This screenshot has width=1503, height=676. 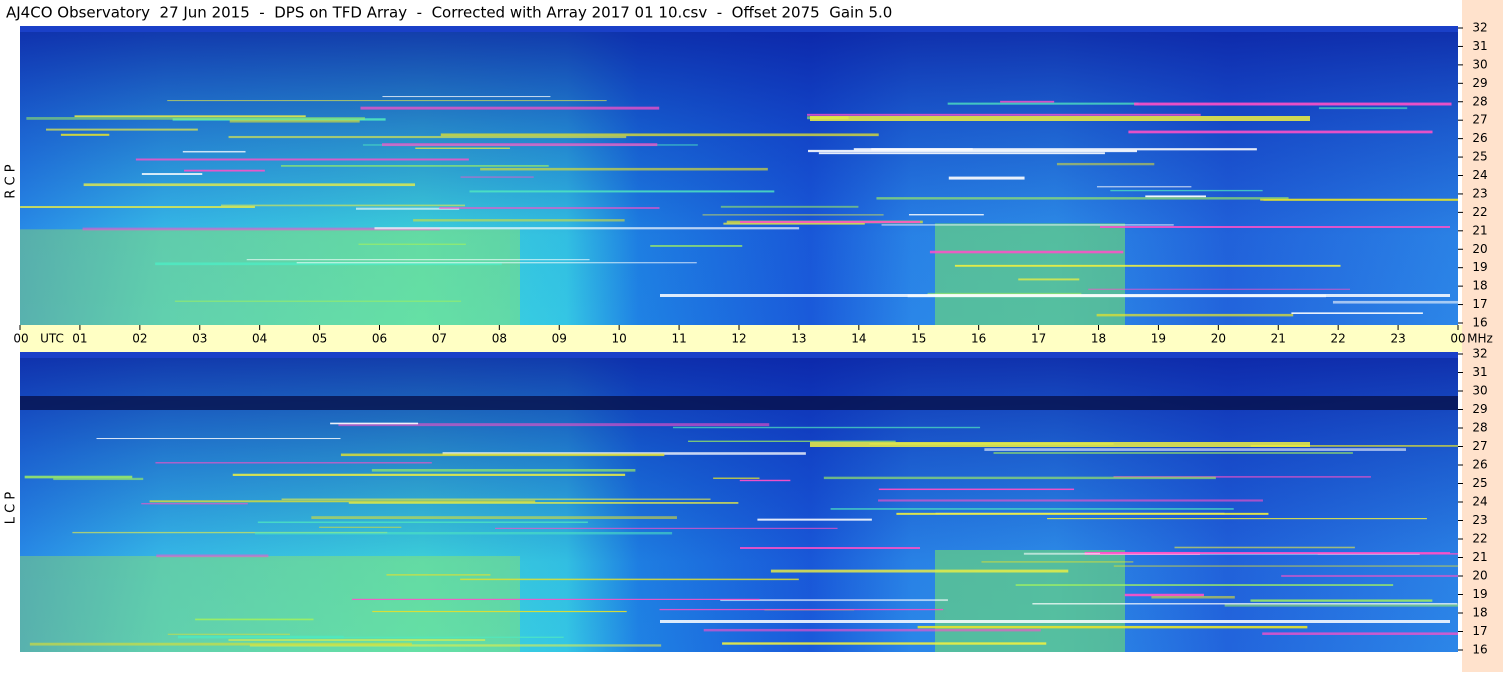 I want to click on time-label: 20, so click(x=1218, y=339).